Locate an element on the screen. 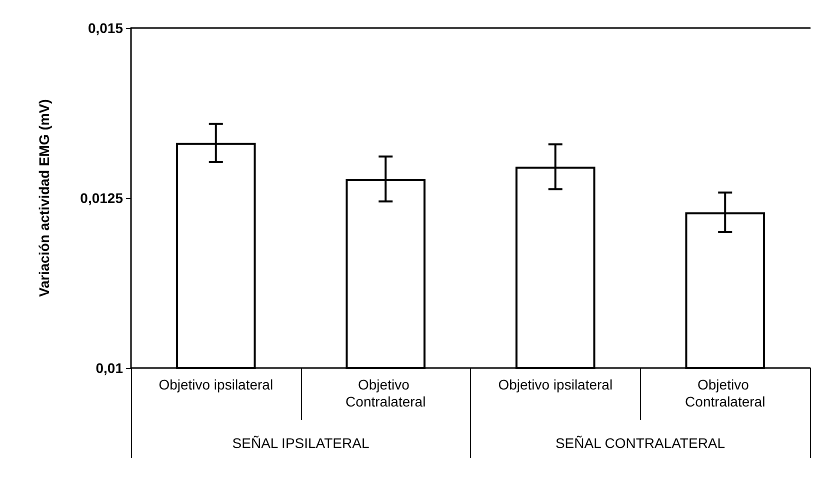 The width and height of the screenshot is (838, 482). y-tick-label: 0,0125 is located at coordinates (102, 198).